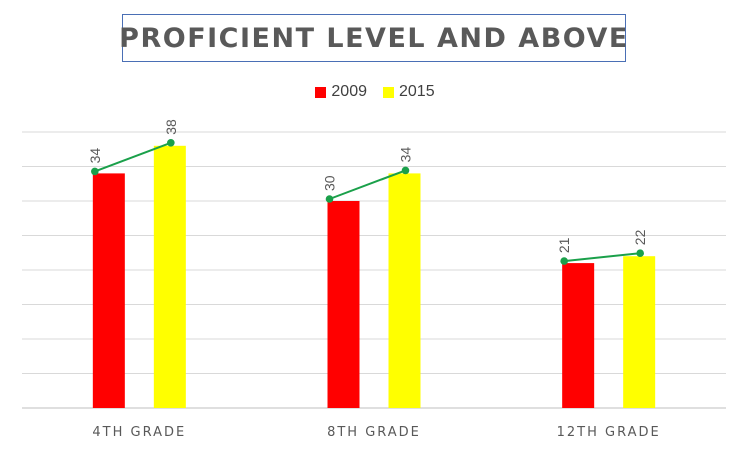  Describe the element at coordinates (95, 156) in the screenshot. I see `data-label-2009-1: 34` at that location.